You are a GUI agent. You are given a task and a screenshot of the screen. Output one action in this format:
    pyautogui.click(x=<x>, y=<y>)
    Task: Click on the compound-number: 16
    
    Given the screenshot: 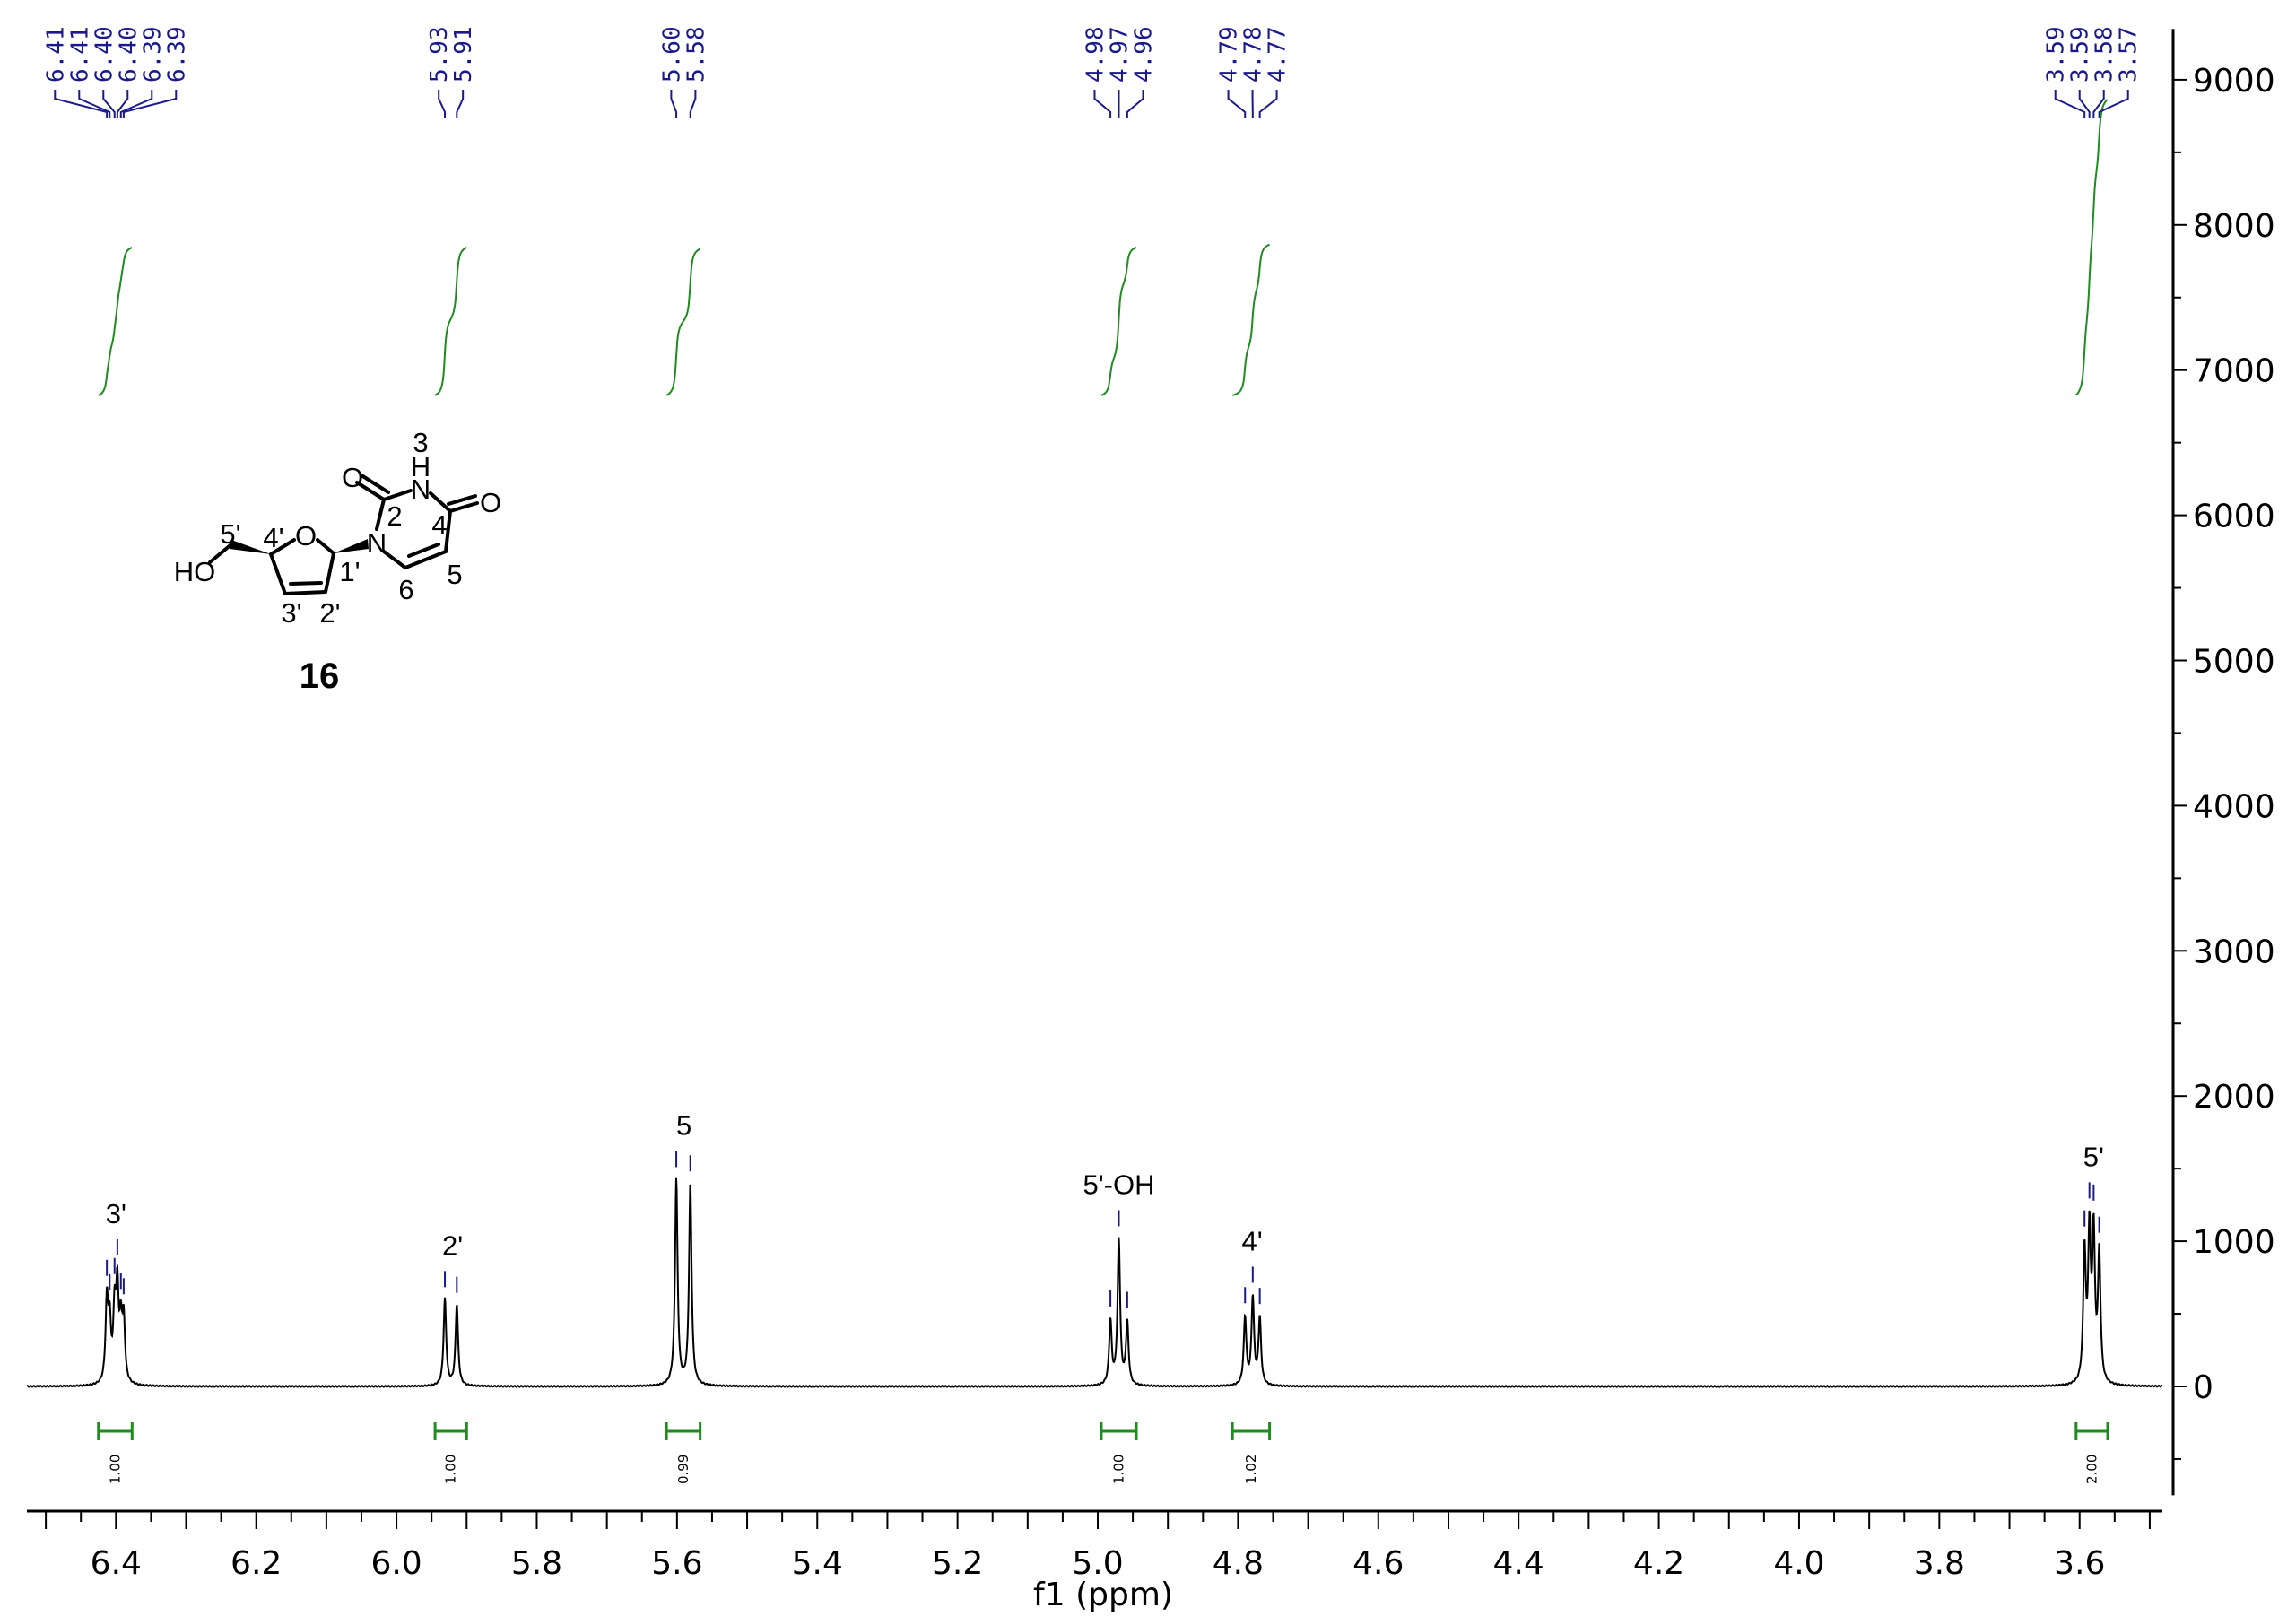 What is the action you would take?
    pyautogui.click(x=320, y=676)
    